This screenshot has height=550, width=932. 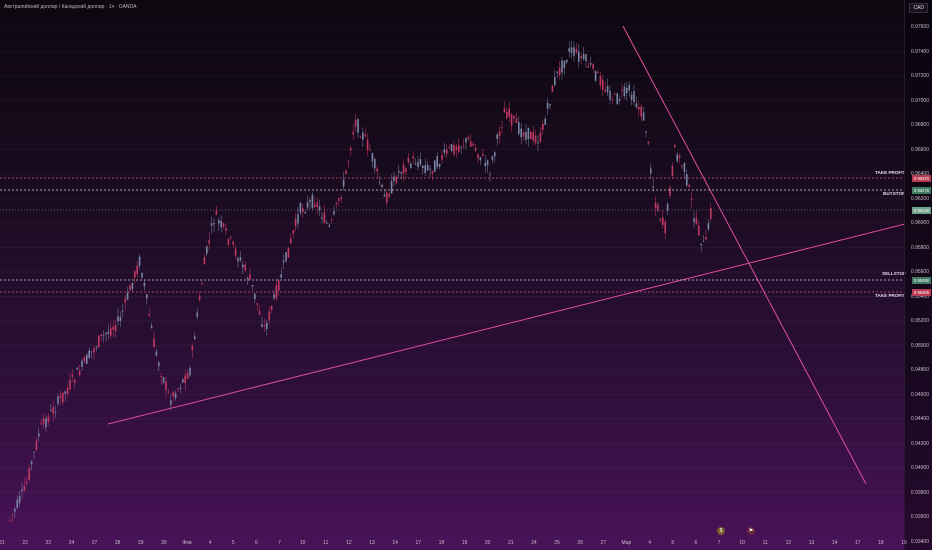 I want to click on date-label: 27, so click(x=603, y=543).